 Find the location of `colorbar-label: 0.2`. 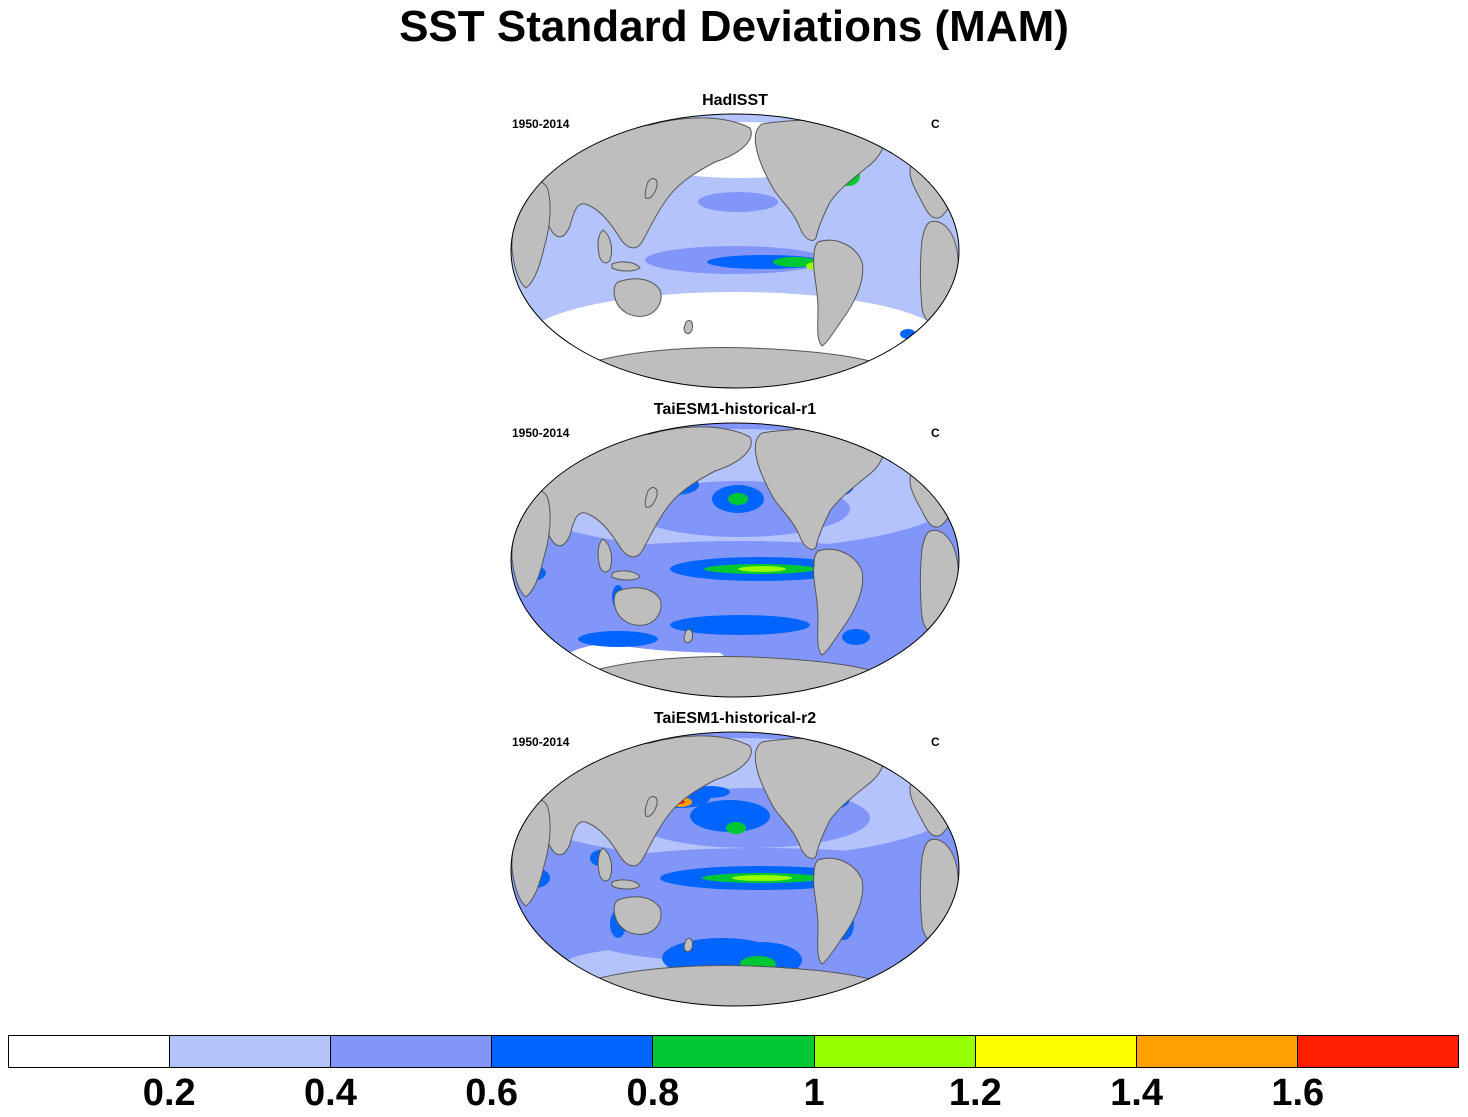

colorbar-label: 0.2 is located at coordinates (169, 1093).